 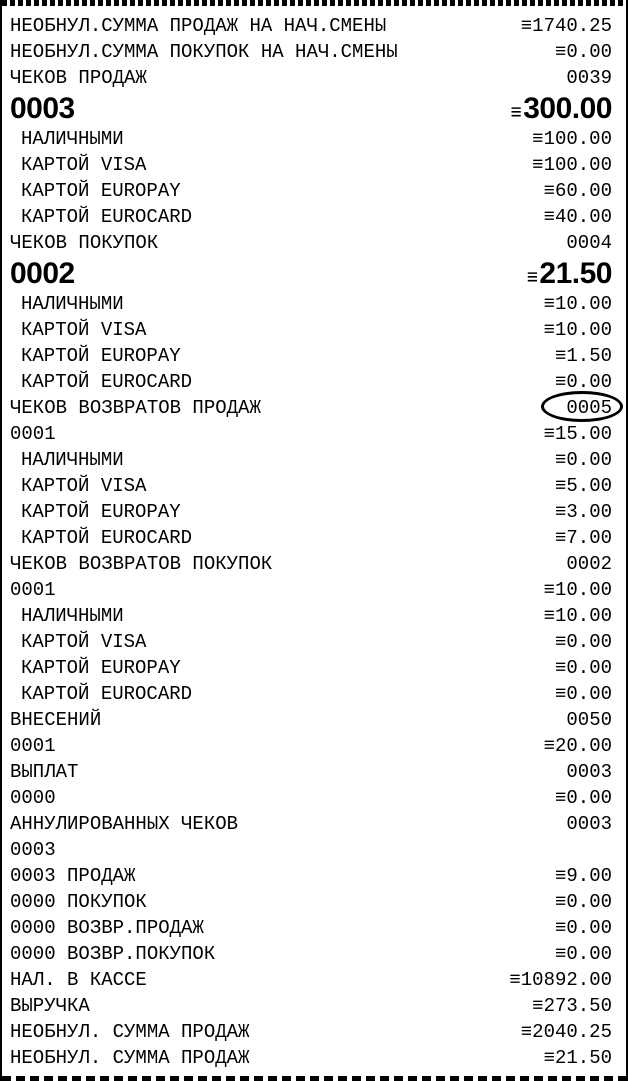 What do you see at coordinates (311, 668) in the screenshot?
I see `receipt-row: КАРТОЙ EUROPAY ≡0.00` at bounding box center [311, 668].